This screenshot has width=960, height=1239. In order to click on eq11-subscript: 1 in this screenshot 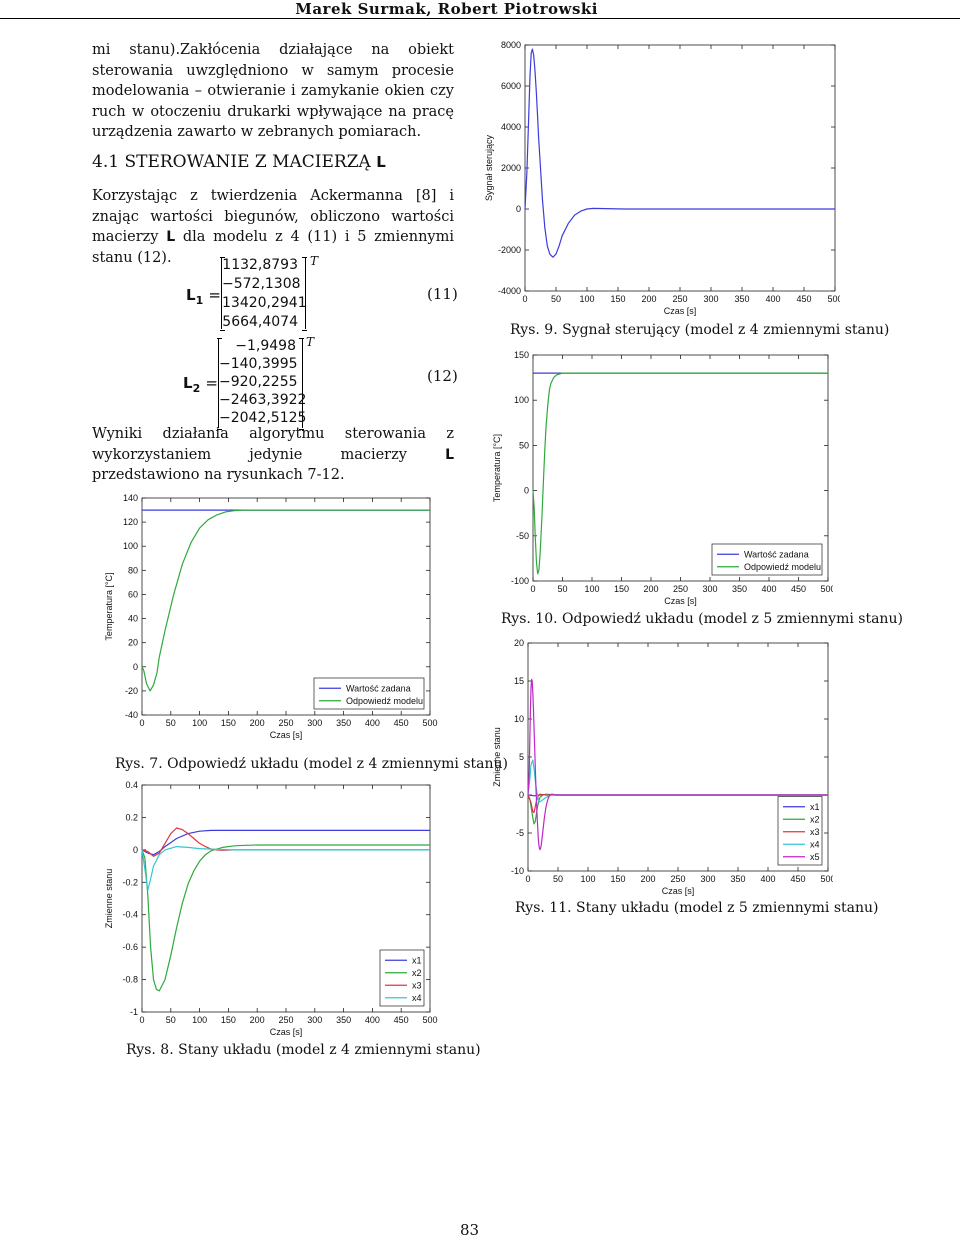, I will do `click(199, 301)`.